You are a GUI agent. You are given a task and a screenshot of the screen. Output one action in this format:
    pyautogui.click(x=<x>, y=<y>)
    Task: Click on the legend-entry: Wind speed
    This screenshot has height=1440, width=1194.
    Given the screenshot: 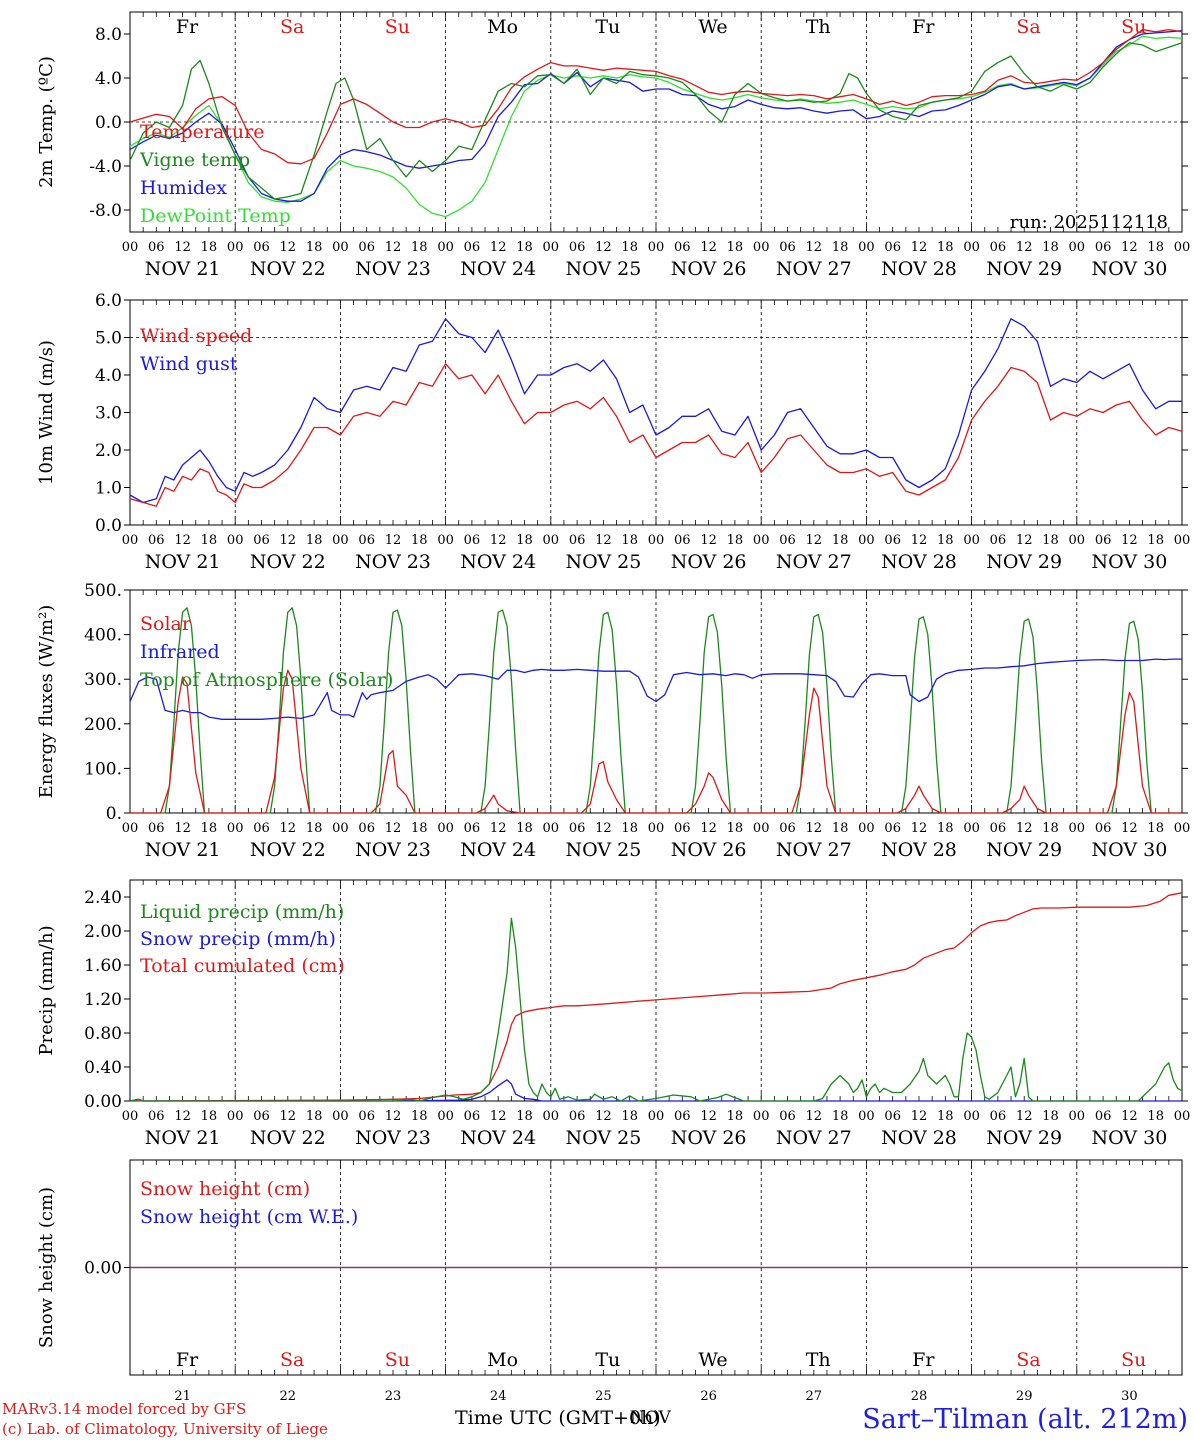 What is the action you would take?
    pyautogui.click(x=196, y=336)
    